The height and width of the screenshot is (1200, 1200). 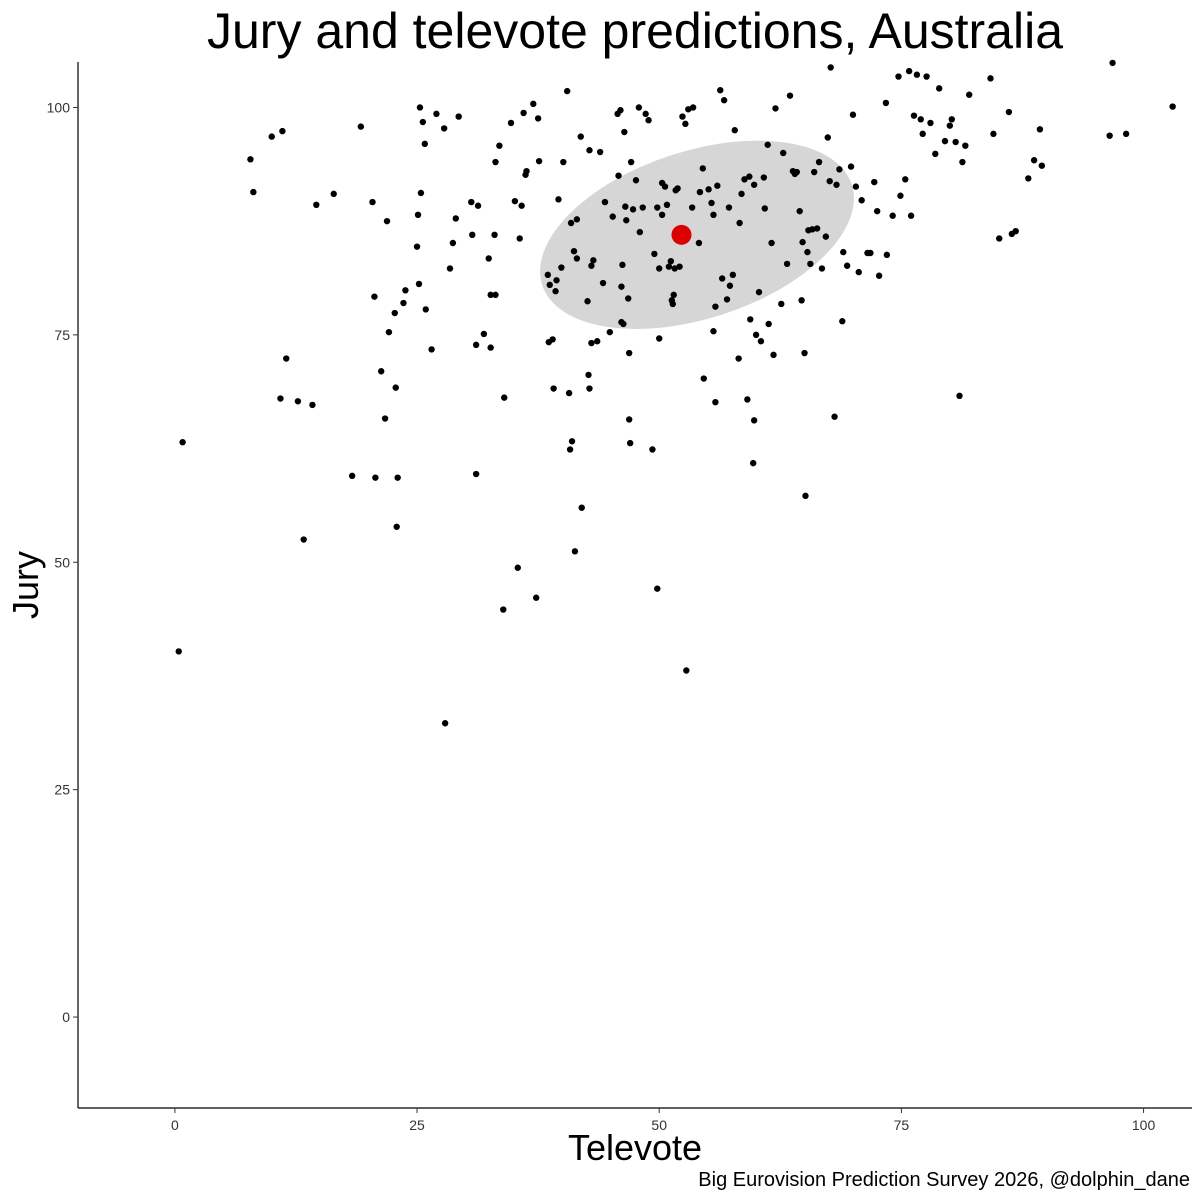 What do you see at coordinates (659, 1125) in the screenshot?
I see `x-tick-label: 50` at bounding box center [659, 1125].